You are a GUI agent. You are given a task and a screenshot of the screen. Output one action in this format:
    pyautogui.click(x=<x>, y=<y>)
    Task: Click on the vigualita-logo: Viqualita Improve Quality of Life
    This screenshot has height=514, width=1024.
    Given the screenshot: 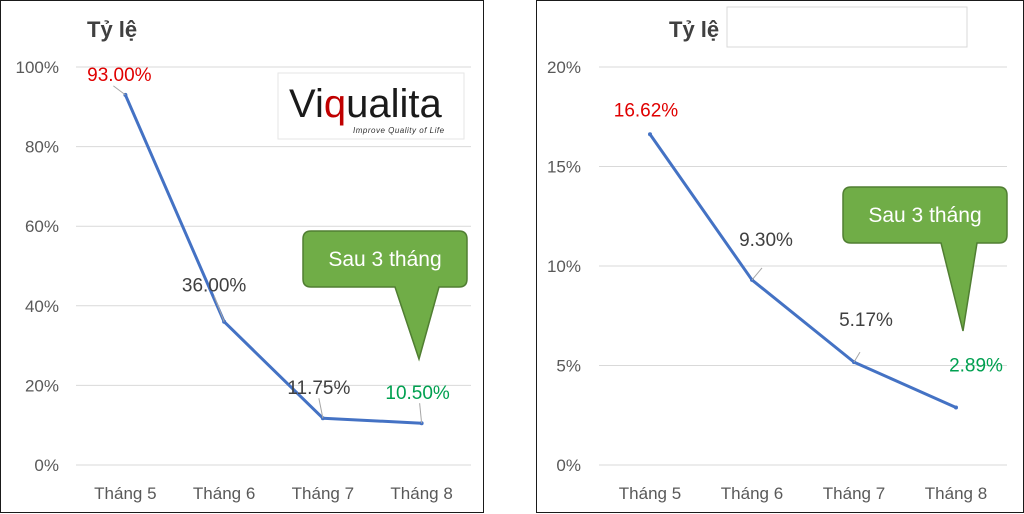 What is the action you would take?
    pyautogui.click(x=371, y=106)
    